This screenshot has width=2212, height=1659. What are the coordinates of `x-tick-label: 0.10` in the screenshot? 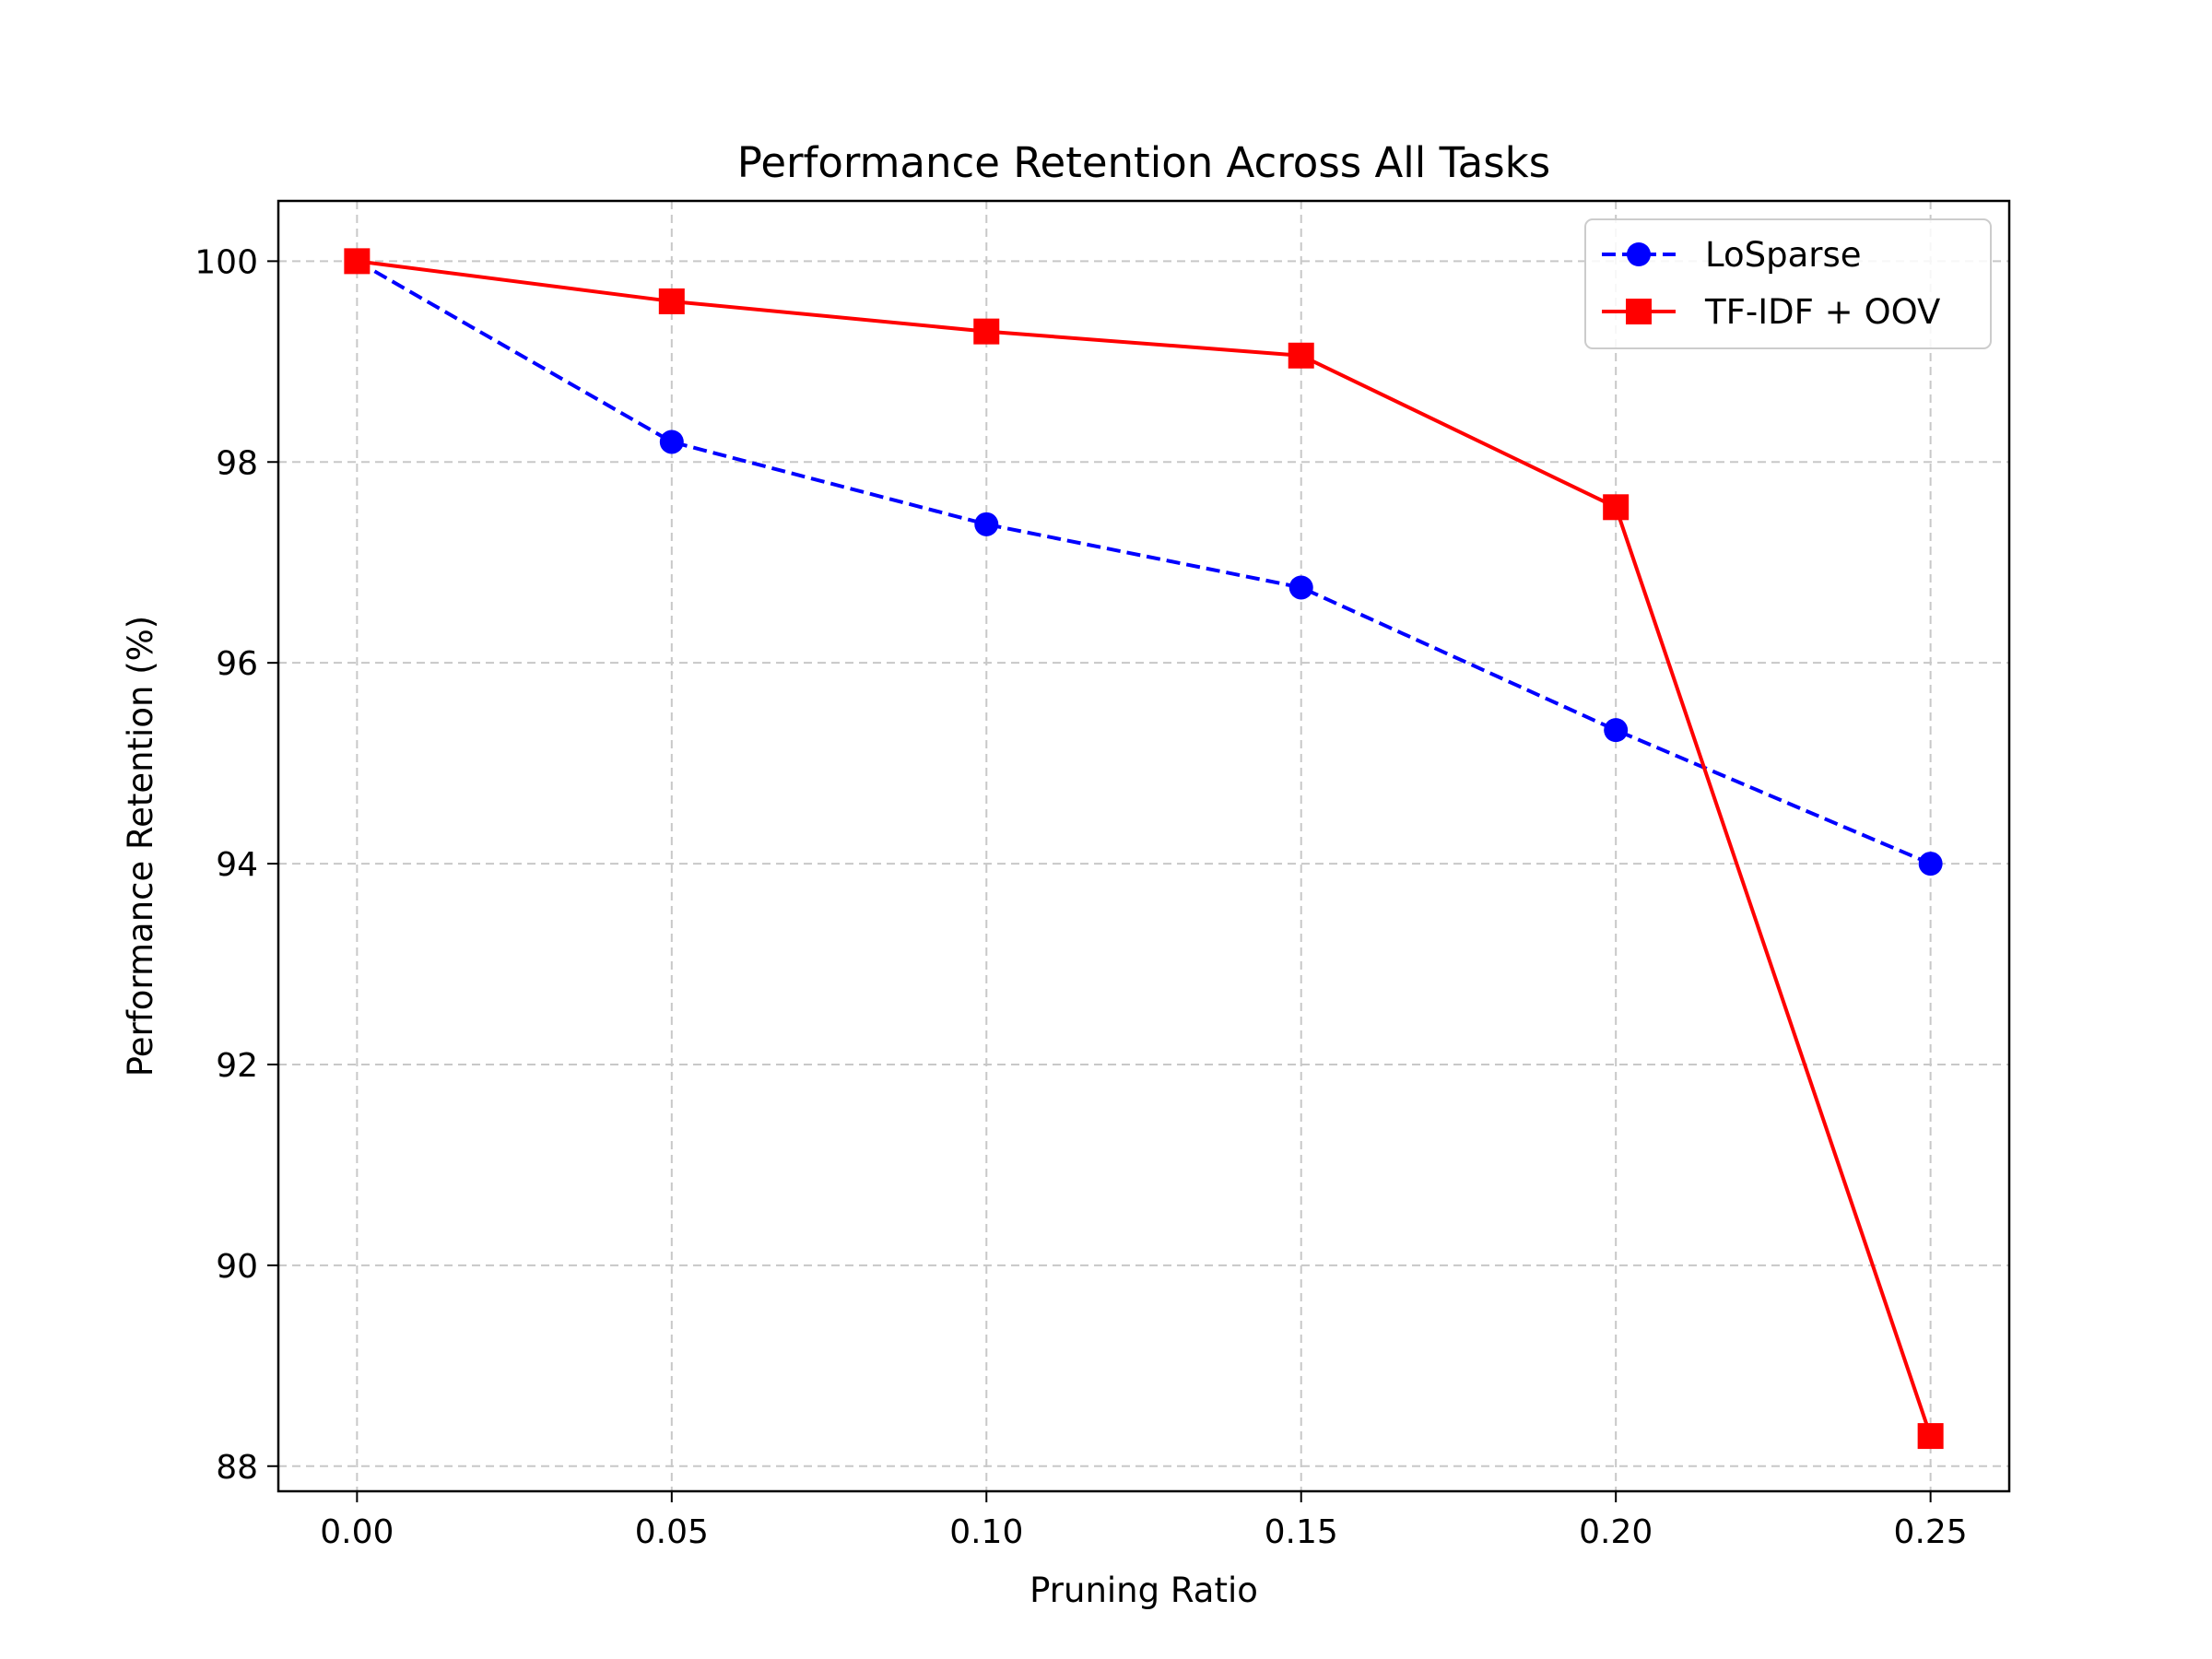 It's located at (986, 1532).